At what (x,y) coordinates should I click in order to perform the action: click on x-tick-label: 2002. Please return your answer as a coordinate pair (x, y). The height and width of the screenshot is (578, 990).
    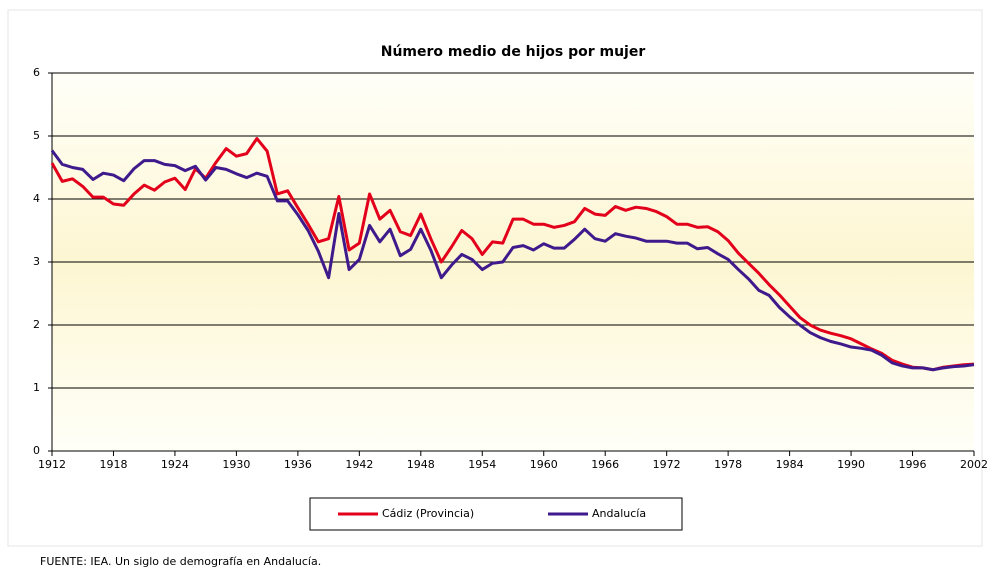
    Looking at the image, I should click on (974, 464).